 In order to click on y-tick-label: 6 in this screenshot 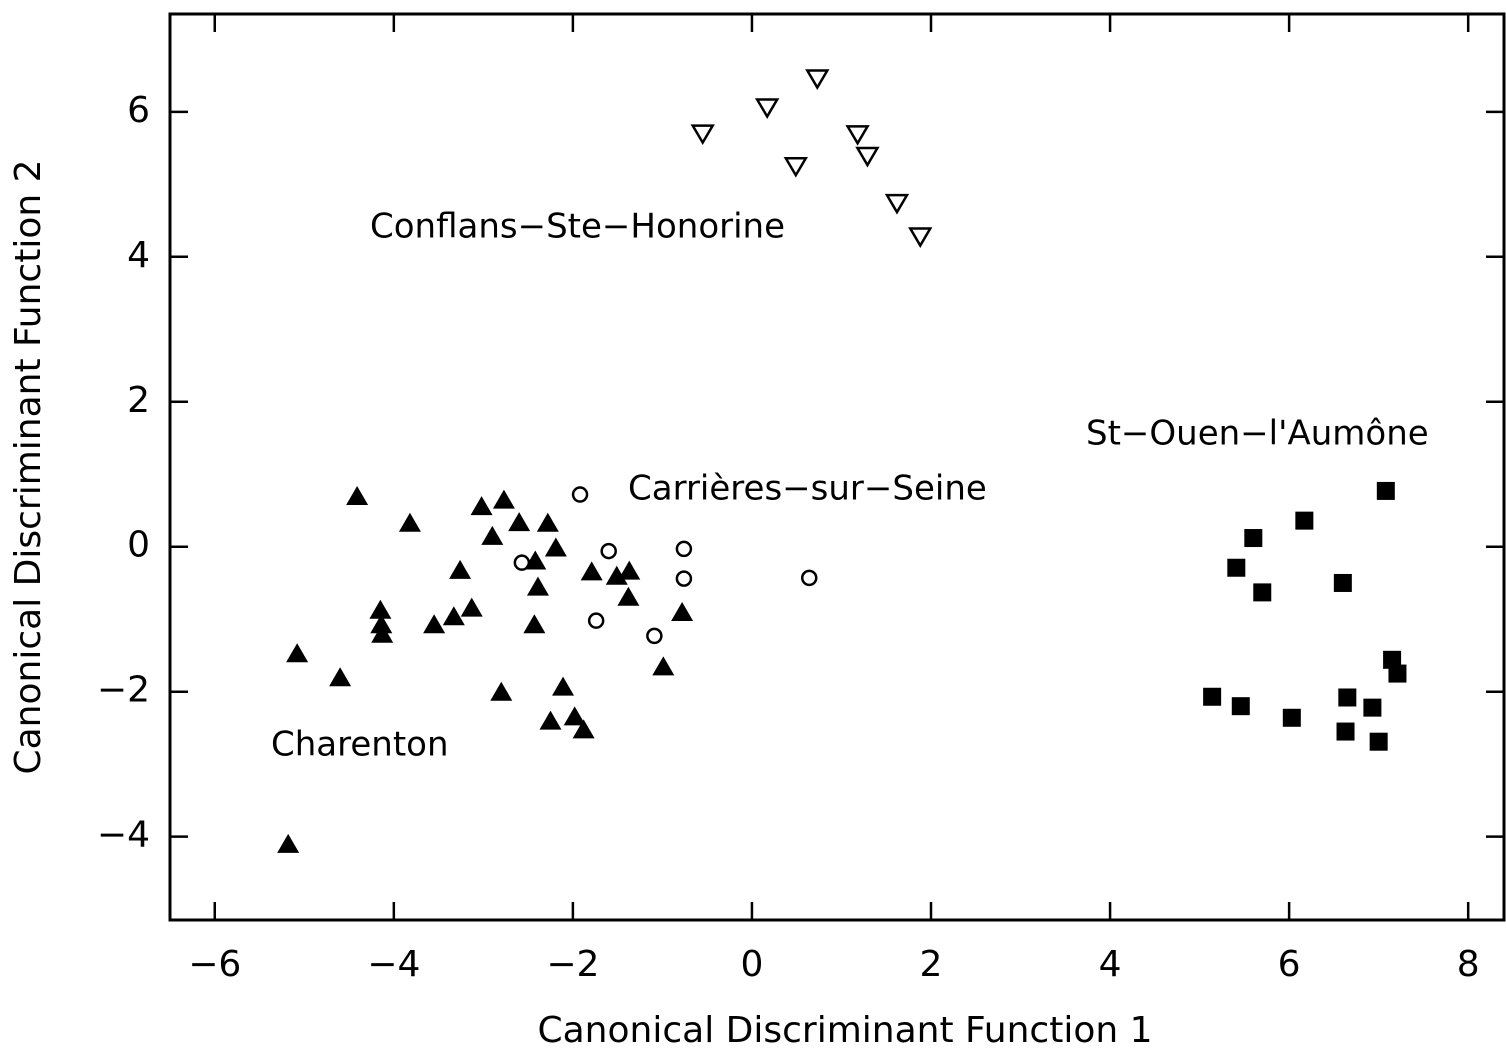, I will do `click(138, 110)`.